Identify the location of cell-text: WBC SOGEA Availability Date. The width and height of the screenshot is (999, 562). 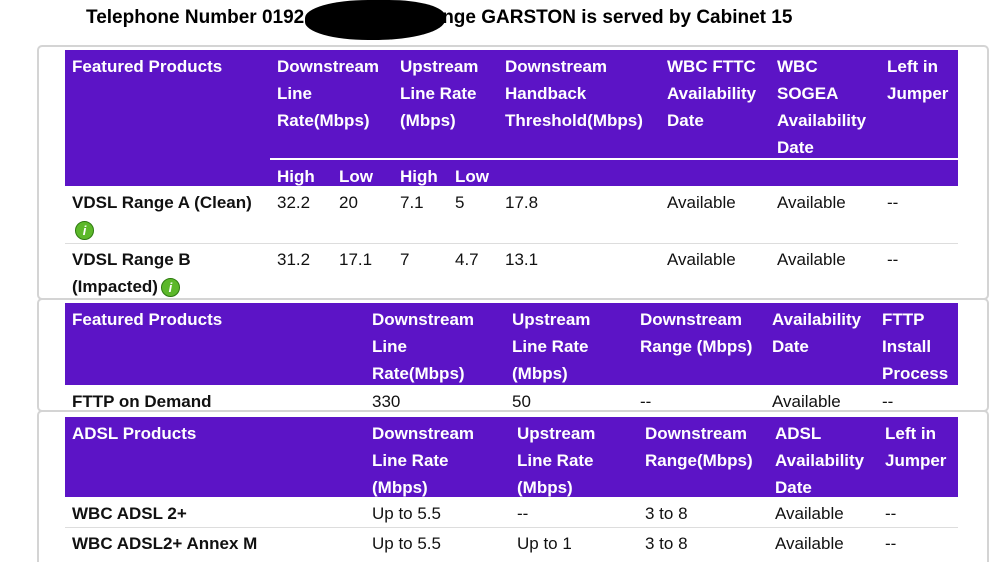
(822, 107).